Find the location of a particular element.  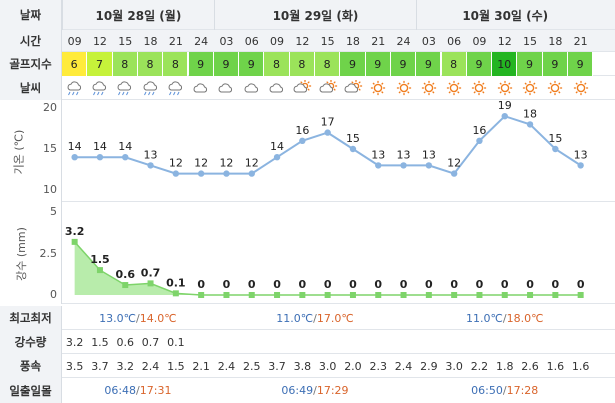

wind-cell: 2.6 is located at coordinates (530, 366).